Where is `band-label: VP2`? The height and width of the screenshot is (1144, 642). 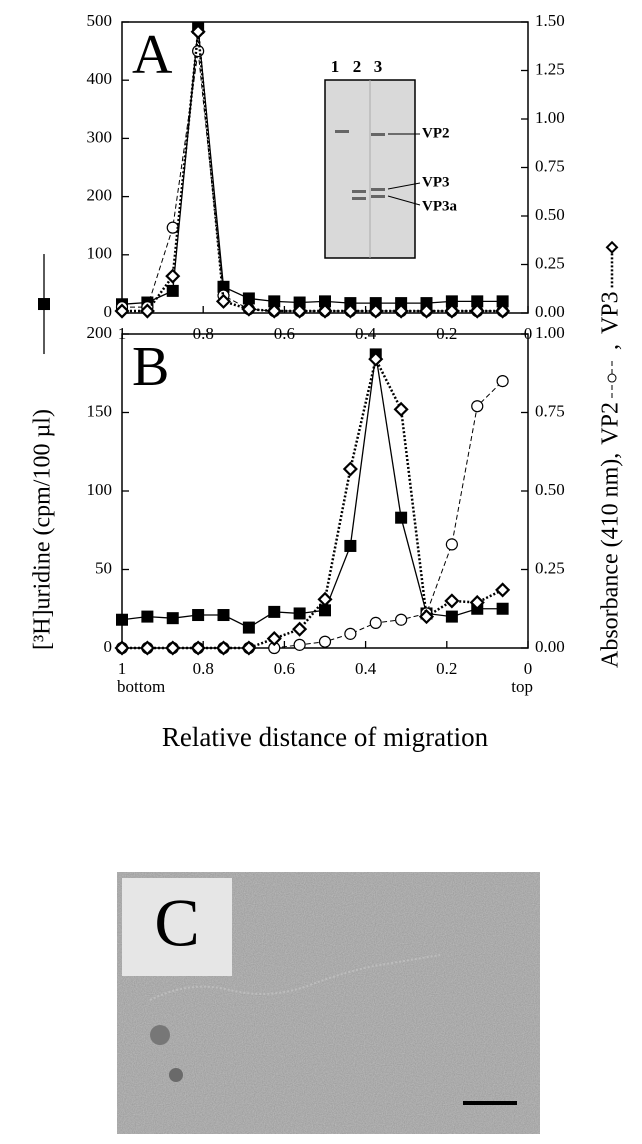
band-label: VP2 is located at coordinates (436, 133).